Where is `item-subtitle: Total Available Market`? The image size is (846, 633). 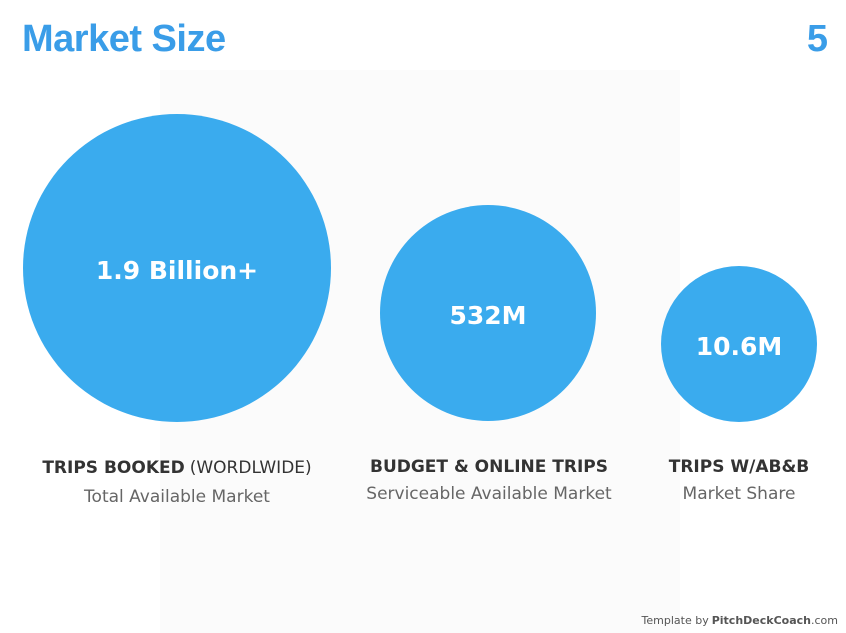 item-subtitle: Total Available Market is located at coordinates (177, 497).